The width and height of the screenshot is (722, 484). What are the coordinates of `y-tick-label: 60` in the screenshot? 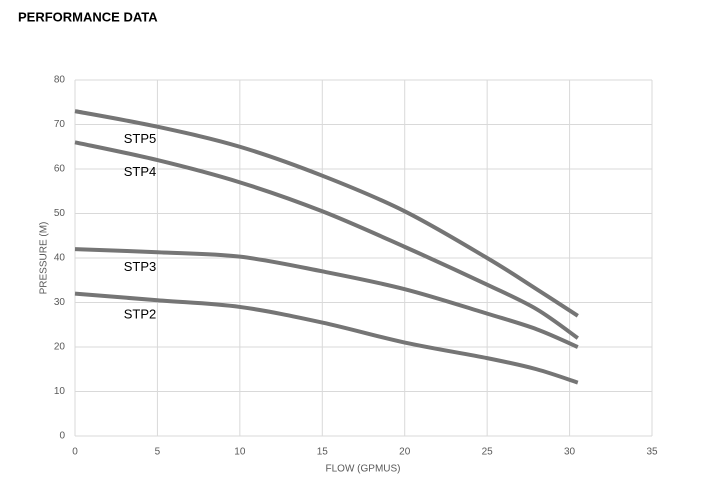 It's located at (60, 169).